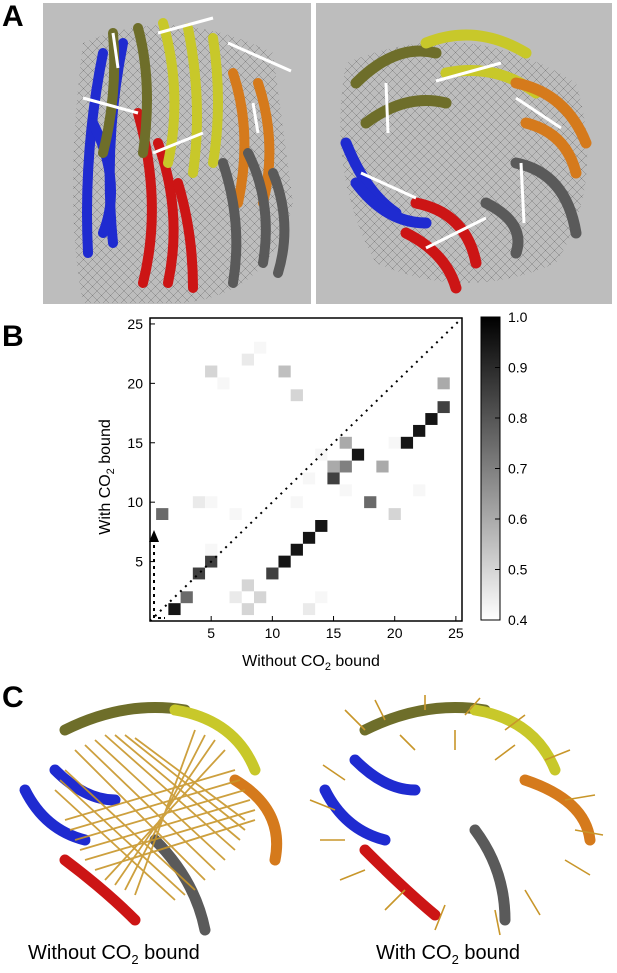  Describe the element at coordinates (157, 574) in the screenshot. I see `annotation-arrow` at that location.